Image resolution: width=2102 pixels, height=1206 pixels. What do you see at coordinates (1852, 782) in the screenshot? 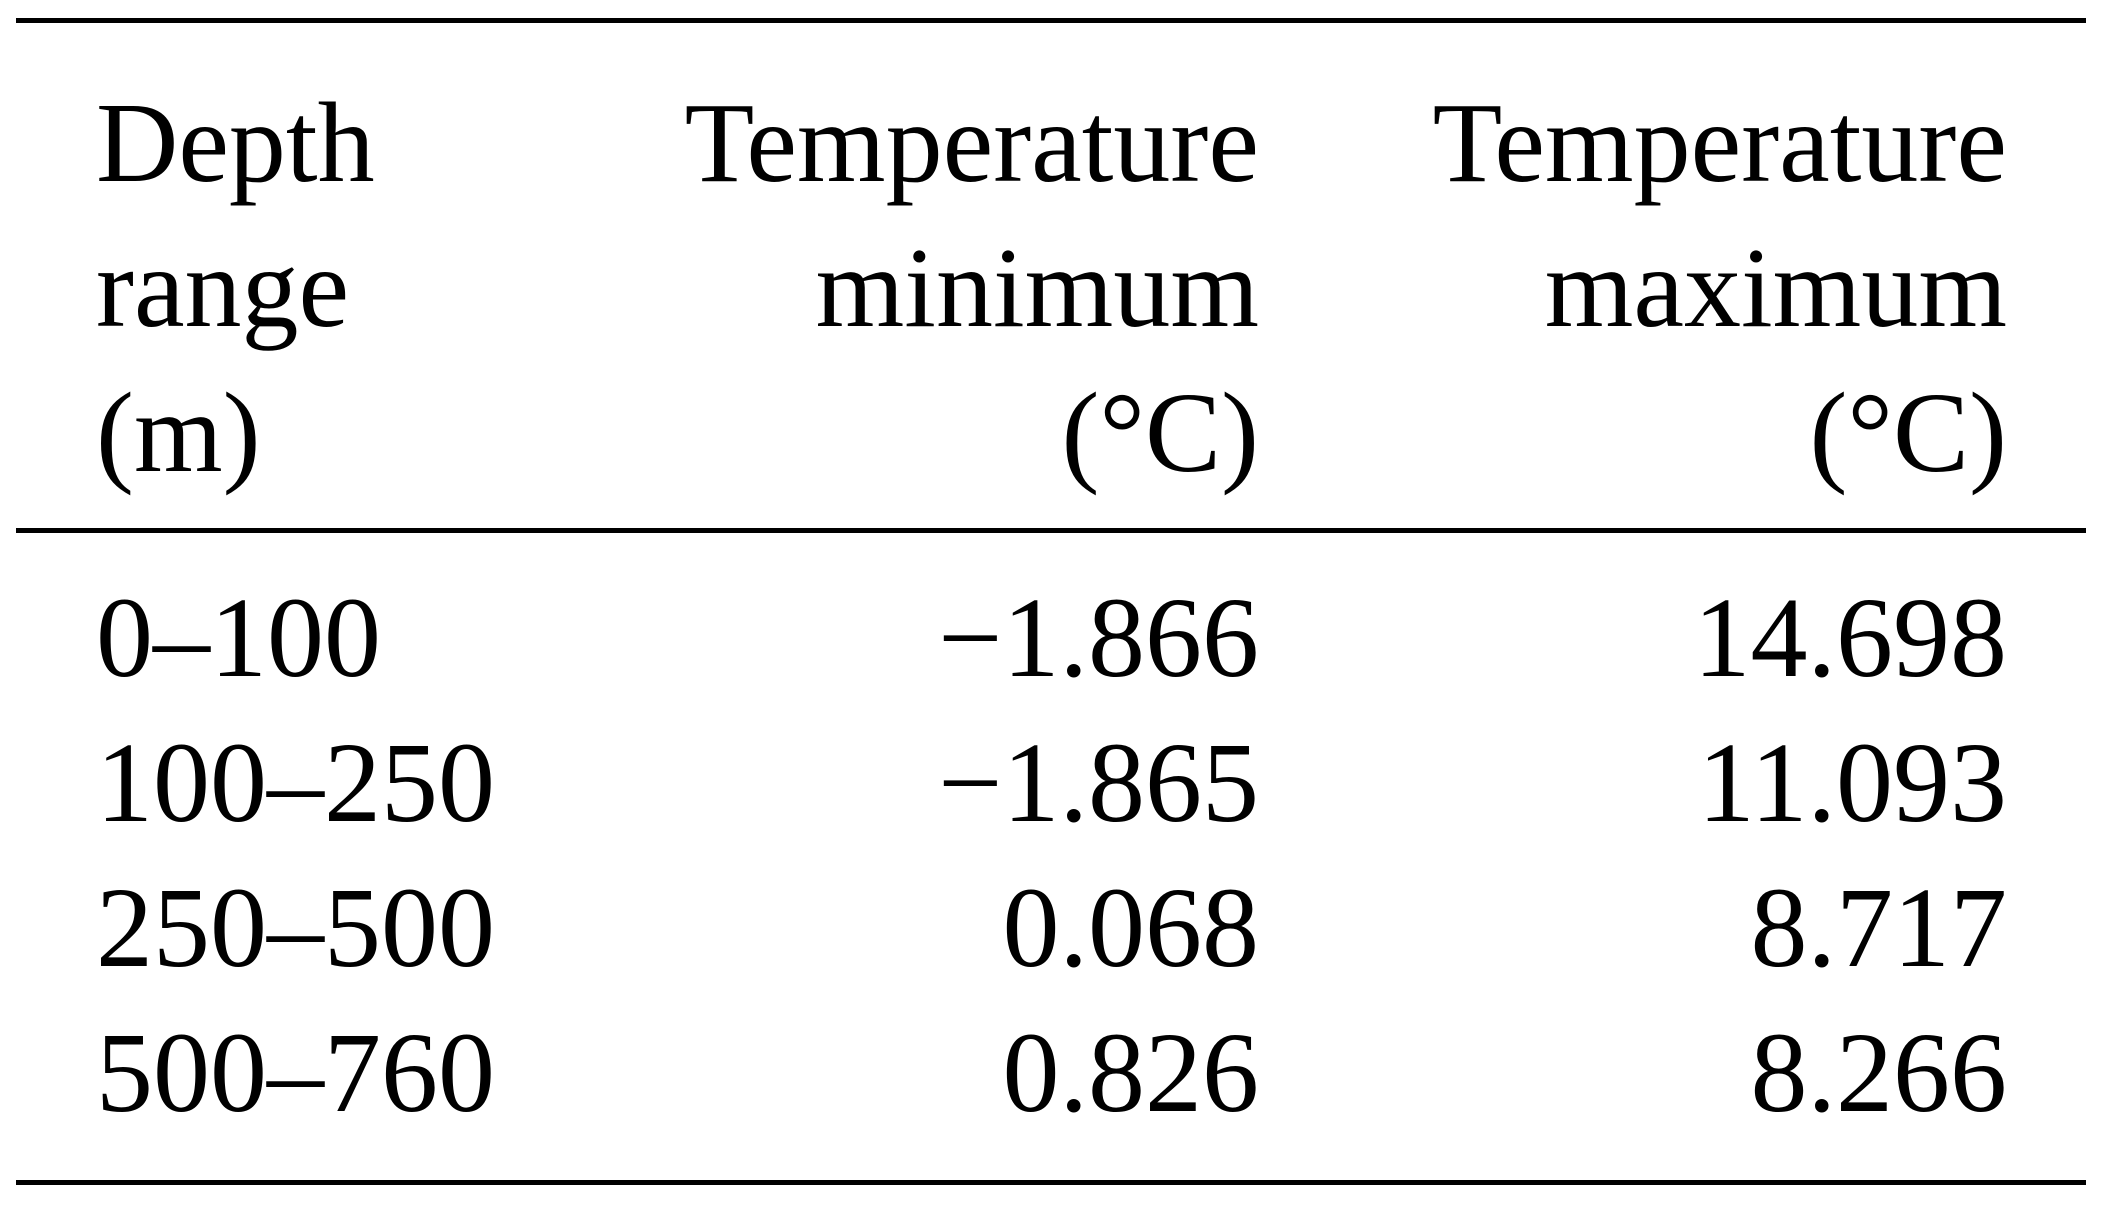
I see `max-temp-cell: 11.093` at bounding box center [1852, 782].